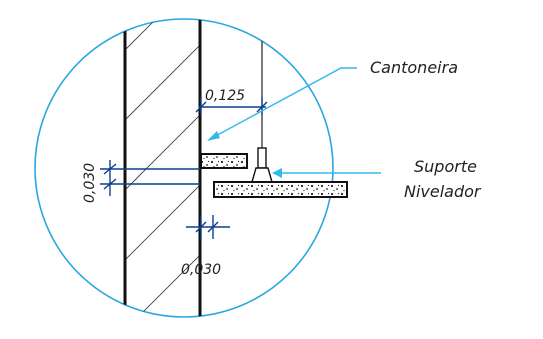 The width and height of the screenshot is (543, 339). Describe the element at coordinates (150, 178) in the screenshot. I see `dimension-height-left` at that location.